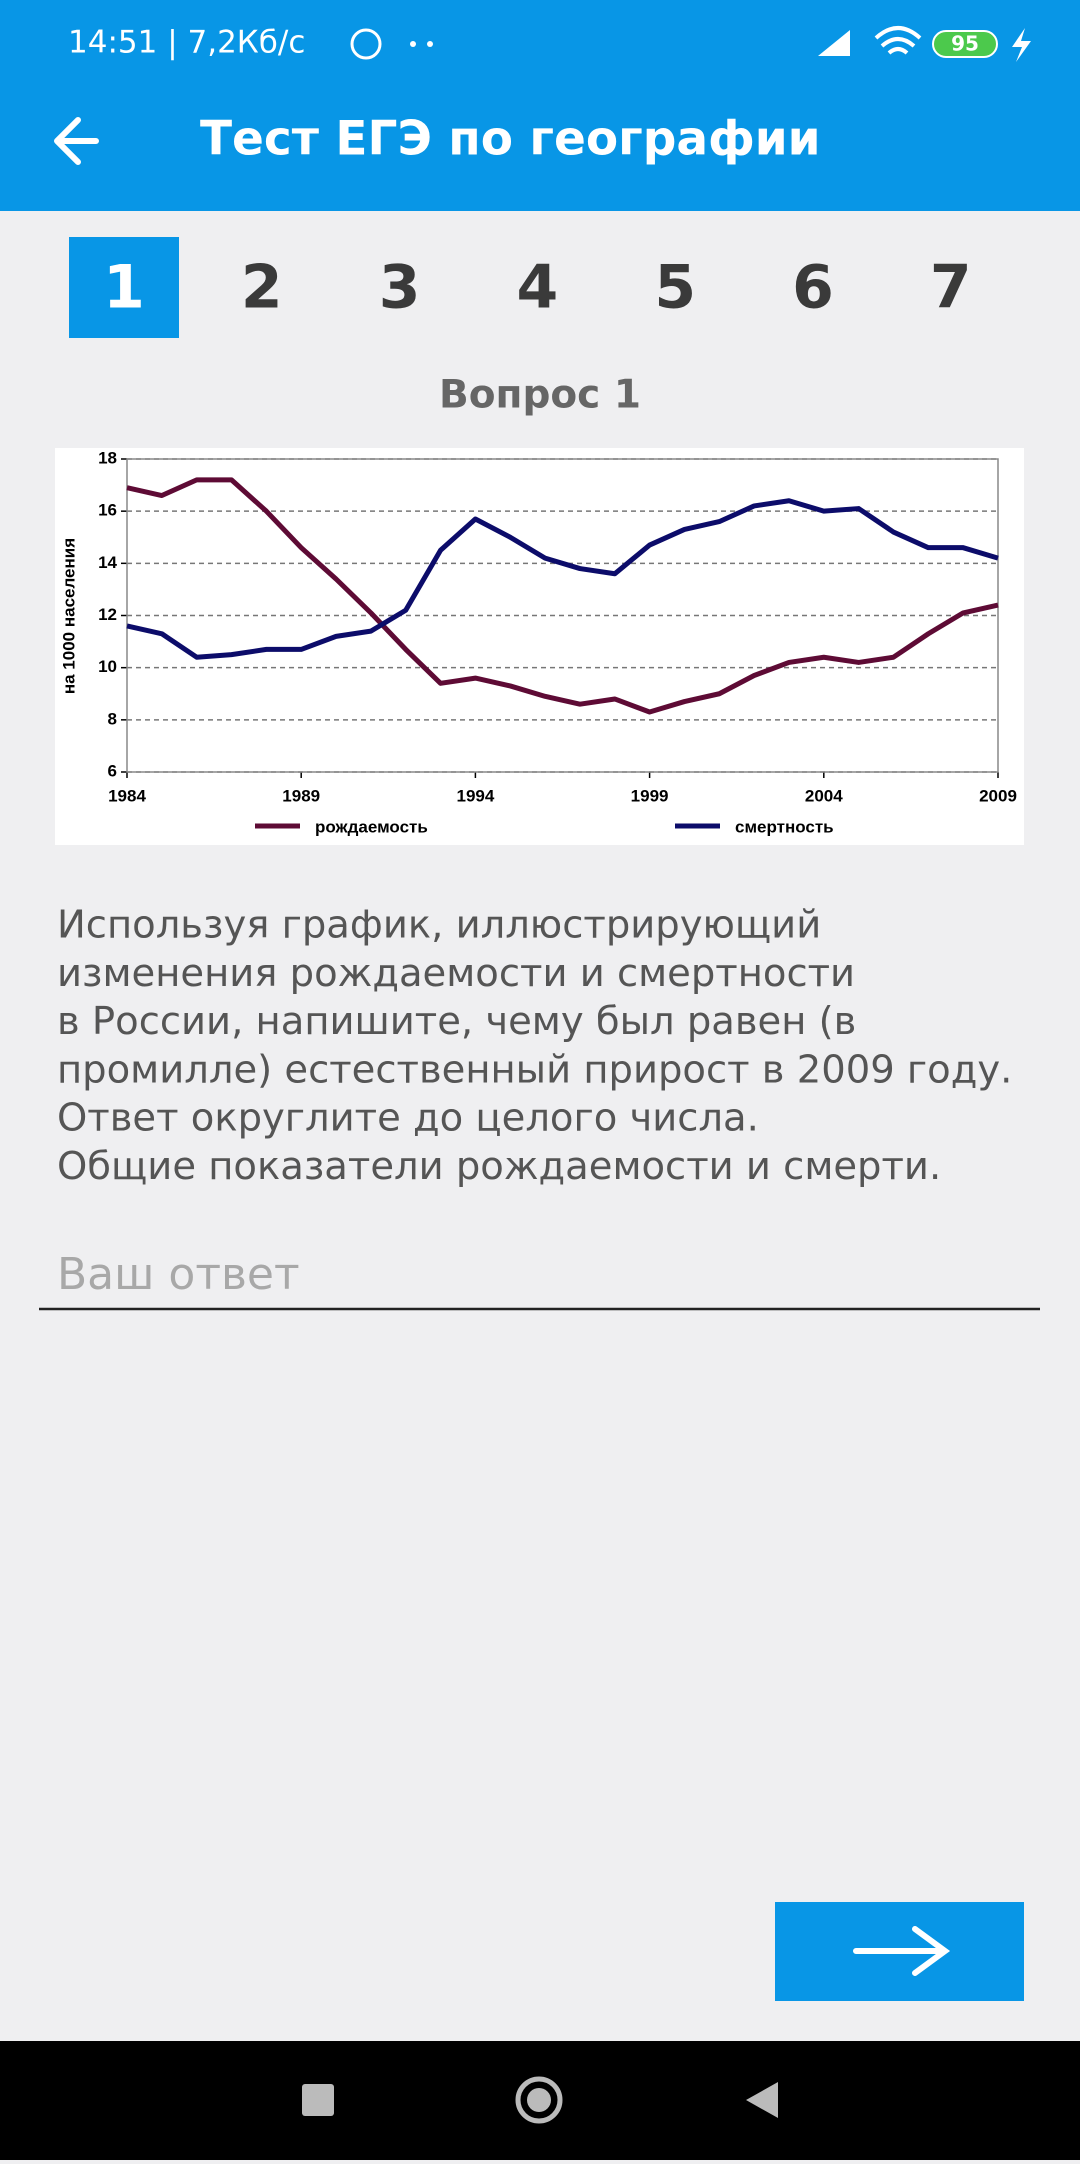 This screenshot has width=1080, height=2164. I want to click on next-arrow, so click(902, 1951).